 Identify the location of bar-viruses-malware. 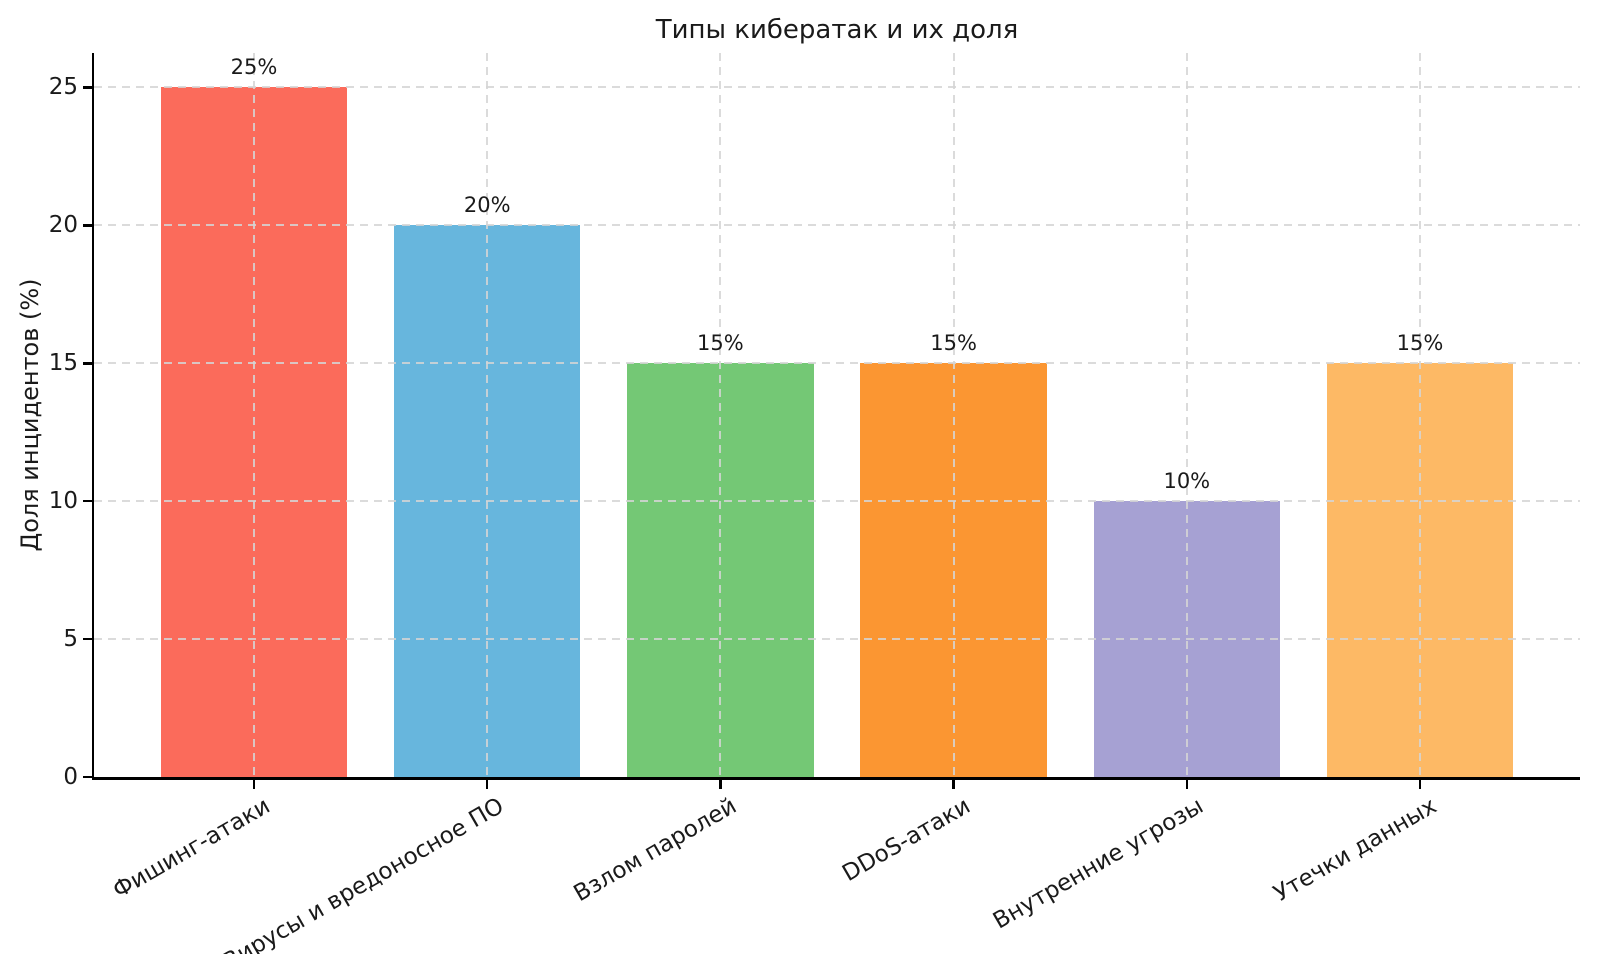
(487, 501).